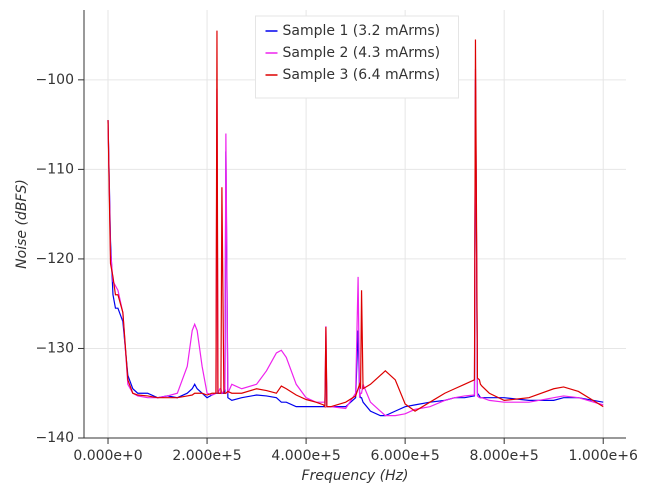 The width and height of the screenshot is (648, 491). What do you see at coordinates (504, 456) in the screenshot?
I see `x-tick-label: 8.000e+5` at bounding box center [504, 456].